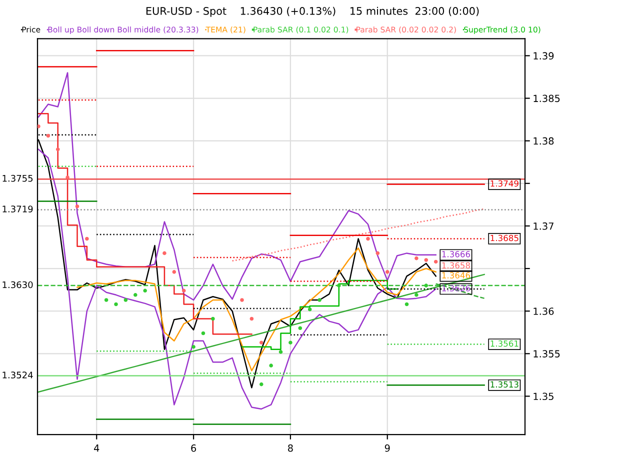  What do you see at coordinates (504, 183) in the screenshot?
I see `data-label: 1.3749` at bounding box center [504, 183].